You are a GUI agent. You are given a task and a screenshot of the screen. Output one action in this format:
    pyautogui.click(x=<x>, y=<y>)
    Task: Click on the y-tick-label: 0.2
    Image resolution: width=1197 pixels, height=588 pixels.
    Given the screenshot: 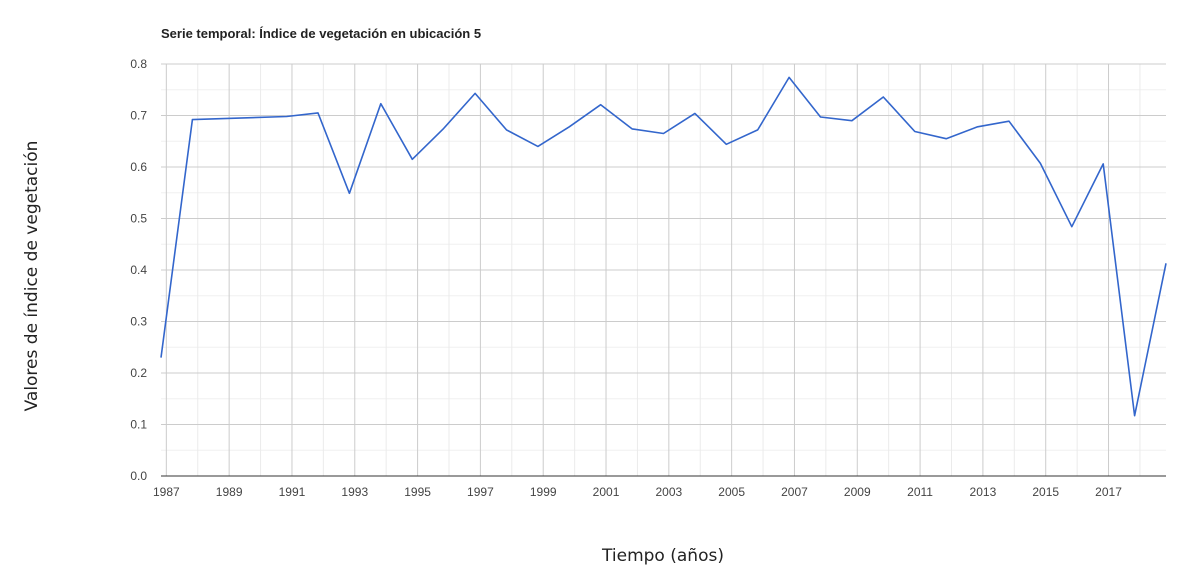 What is the action you would take?
    pyautogui.click(x=138, y=373)
    